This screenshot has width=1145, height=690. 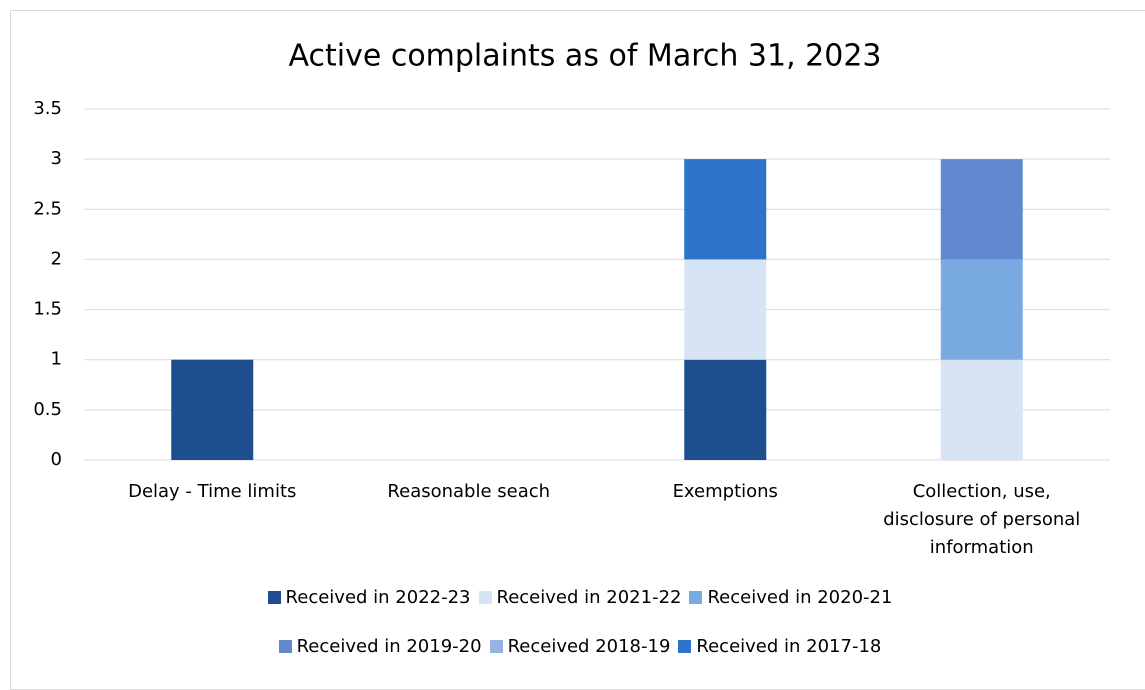 I want to click on y-tick-label: 0.5, so click(x=47, y=409).